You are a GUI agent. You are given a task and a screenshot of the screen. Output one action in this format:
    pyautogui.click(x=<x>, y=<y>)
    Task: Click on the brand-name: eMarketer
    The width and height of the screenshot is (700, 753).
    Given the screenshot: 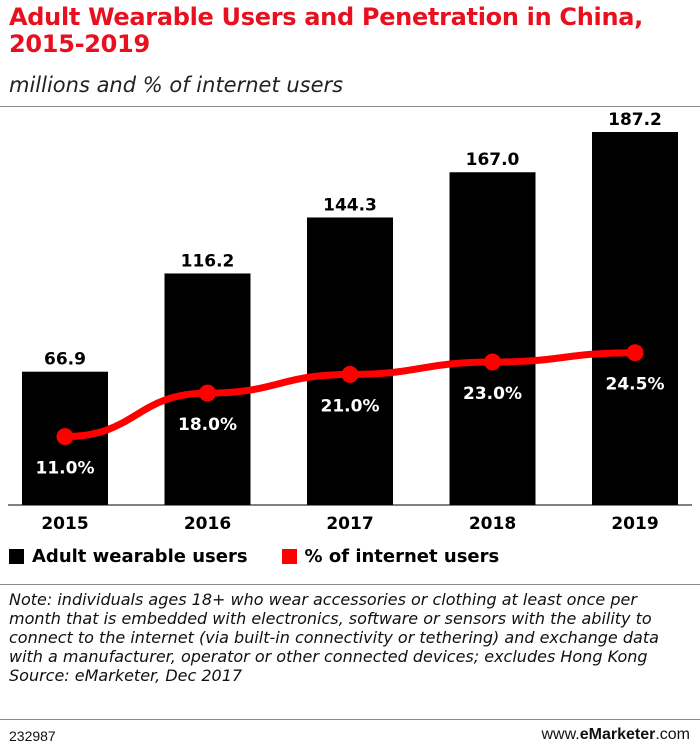 What is the action you would take?
    pyautogui.click(x=617, y=734)
    